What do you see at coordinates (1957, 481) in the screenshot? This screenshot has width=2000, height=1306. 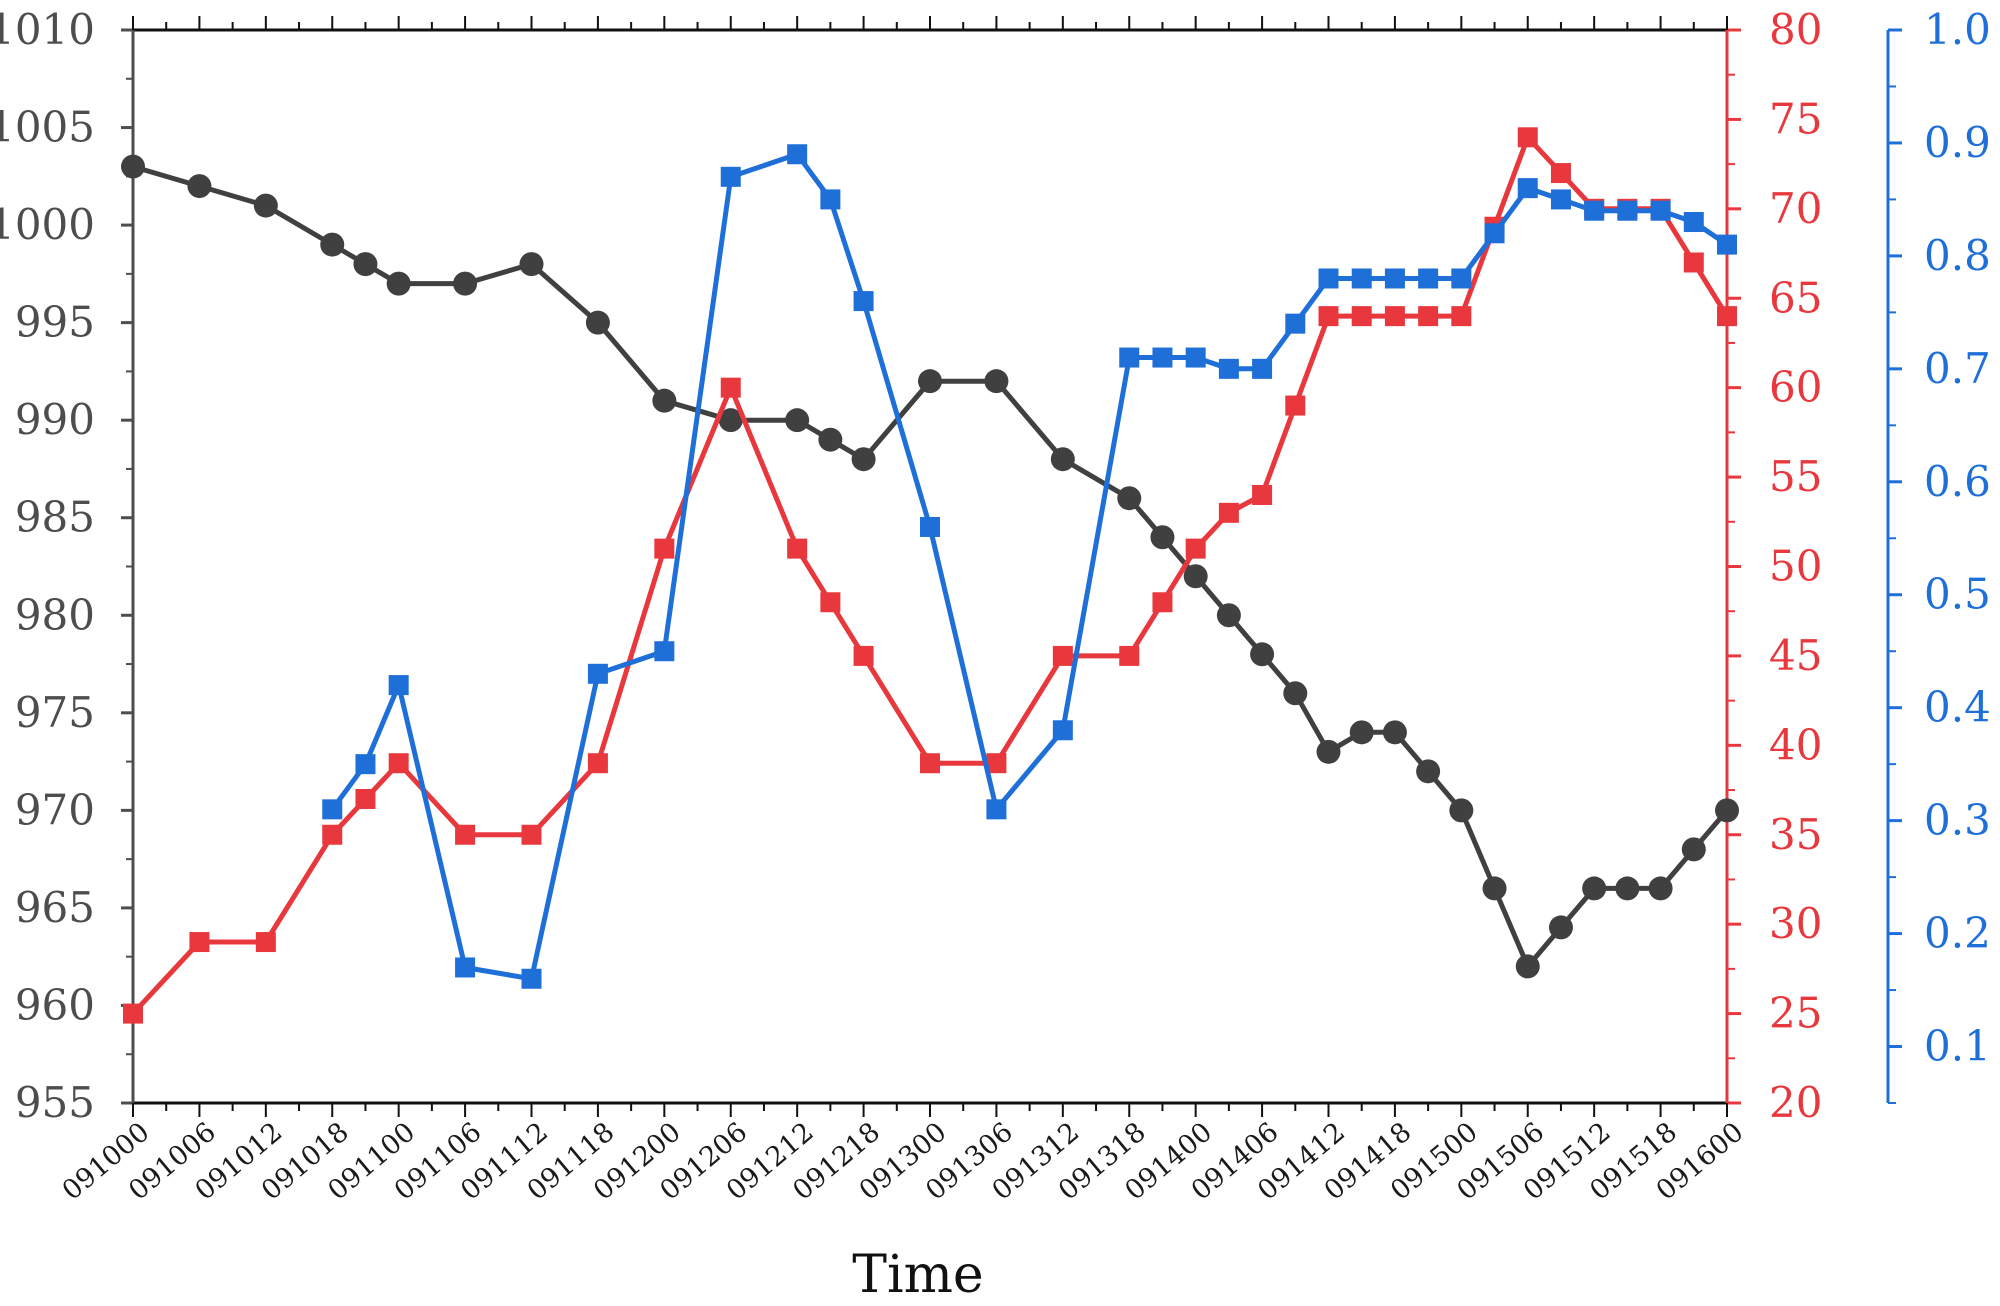 I see `right-blue-tick-label: 0.6` at bounding box center [1957, 481].